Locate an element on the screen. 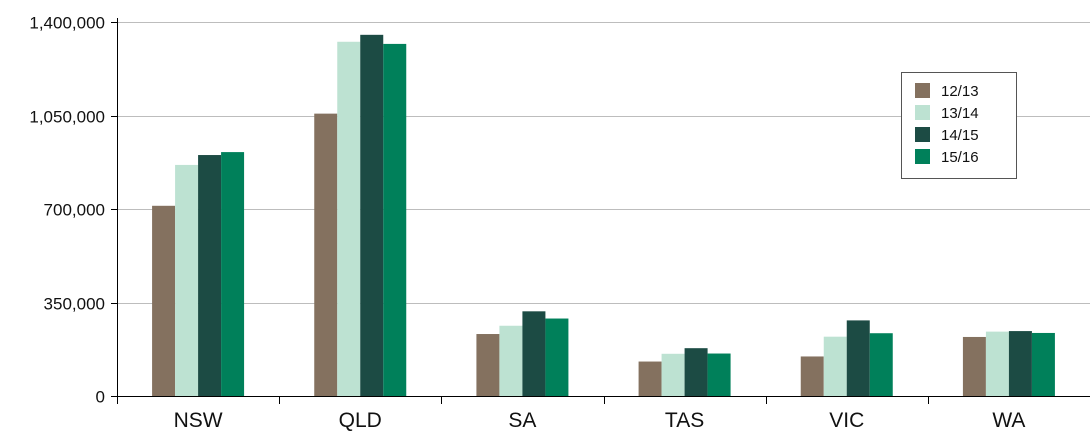 This screenshot has height=433, width=1090. legend: 12/13 13/14 14/15 15/16 is located at coordinates (959, 125).